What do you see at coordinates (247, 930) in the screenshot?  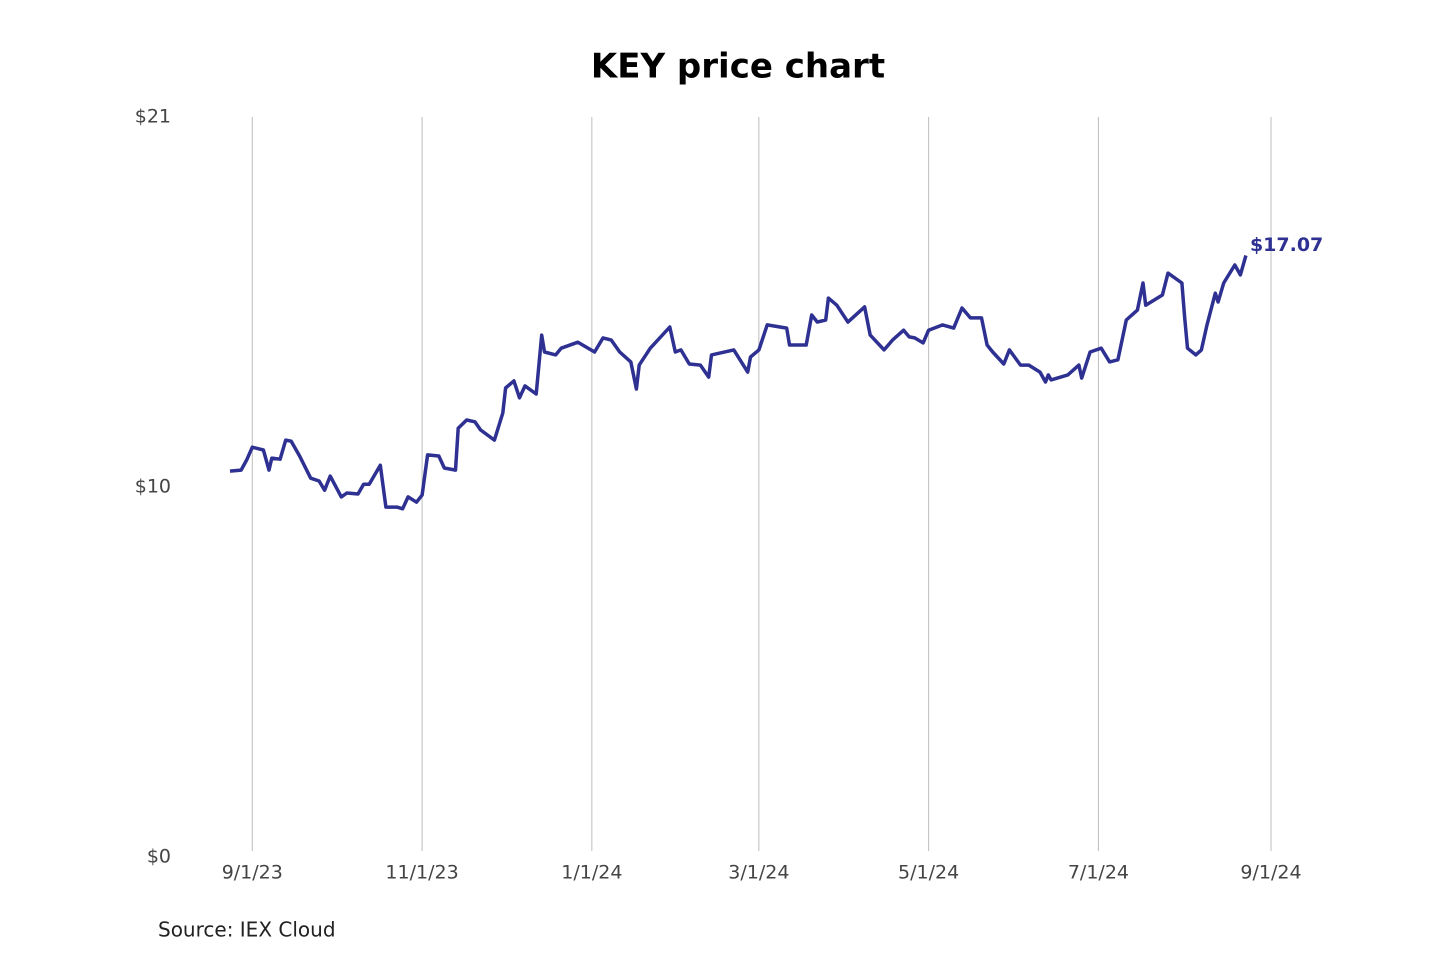 I see `source-note: Source: IEX Cloud` at bounding box center [247, 930].